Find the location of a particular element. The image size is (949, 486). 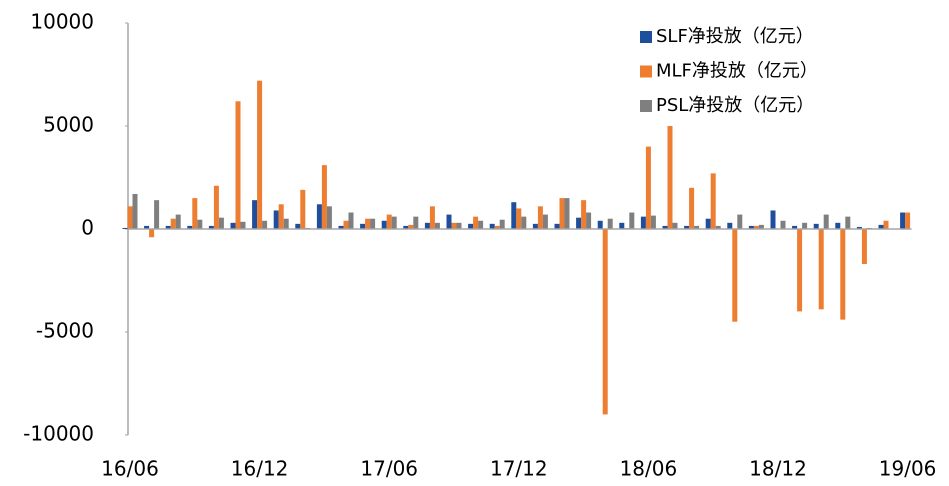

x-tick-label: 16/06 is located at coordinates (130, 469).